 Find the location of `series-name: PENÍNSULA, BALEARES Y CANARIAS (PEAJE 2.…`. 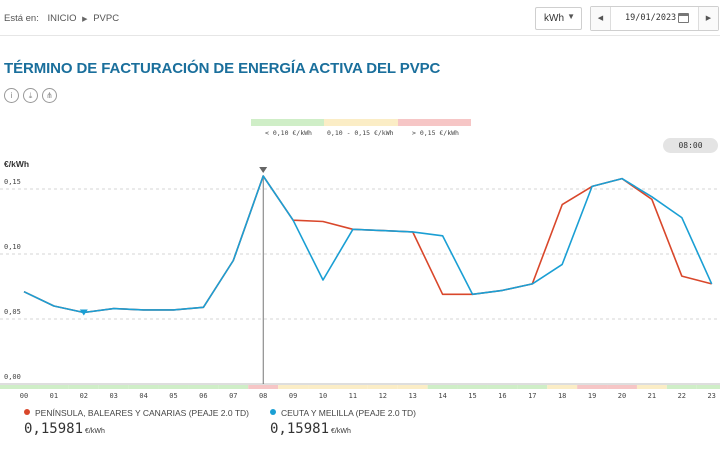

series-name: PENÍNSULA, BALEARES Y CANARIAS (PEAJE 2.… is located at coordinates (142, 413).